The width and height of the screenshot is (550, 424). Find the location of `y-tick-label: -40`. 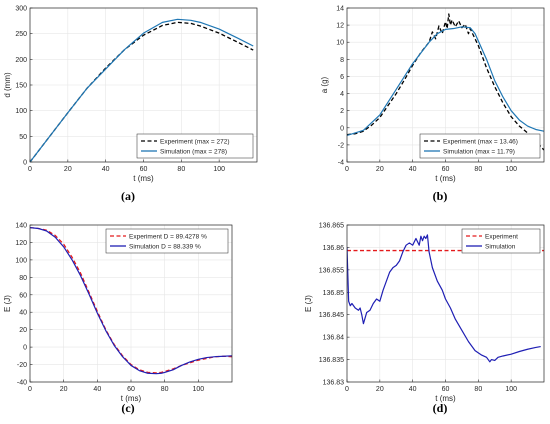

y-tick-label: -40 is located at coordinates (22, 383).